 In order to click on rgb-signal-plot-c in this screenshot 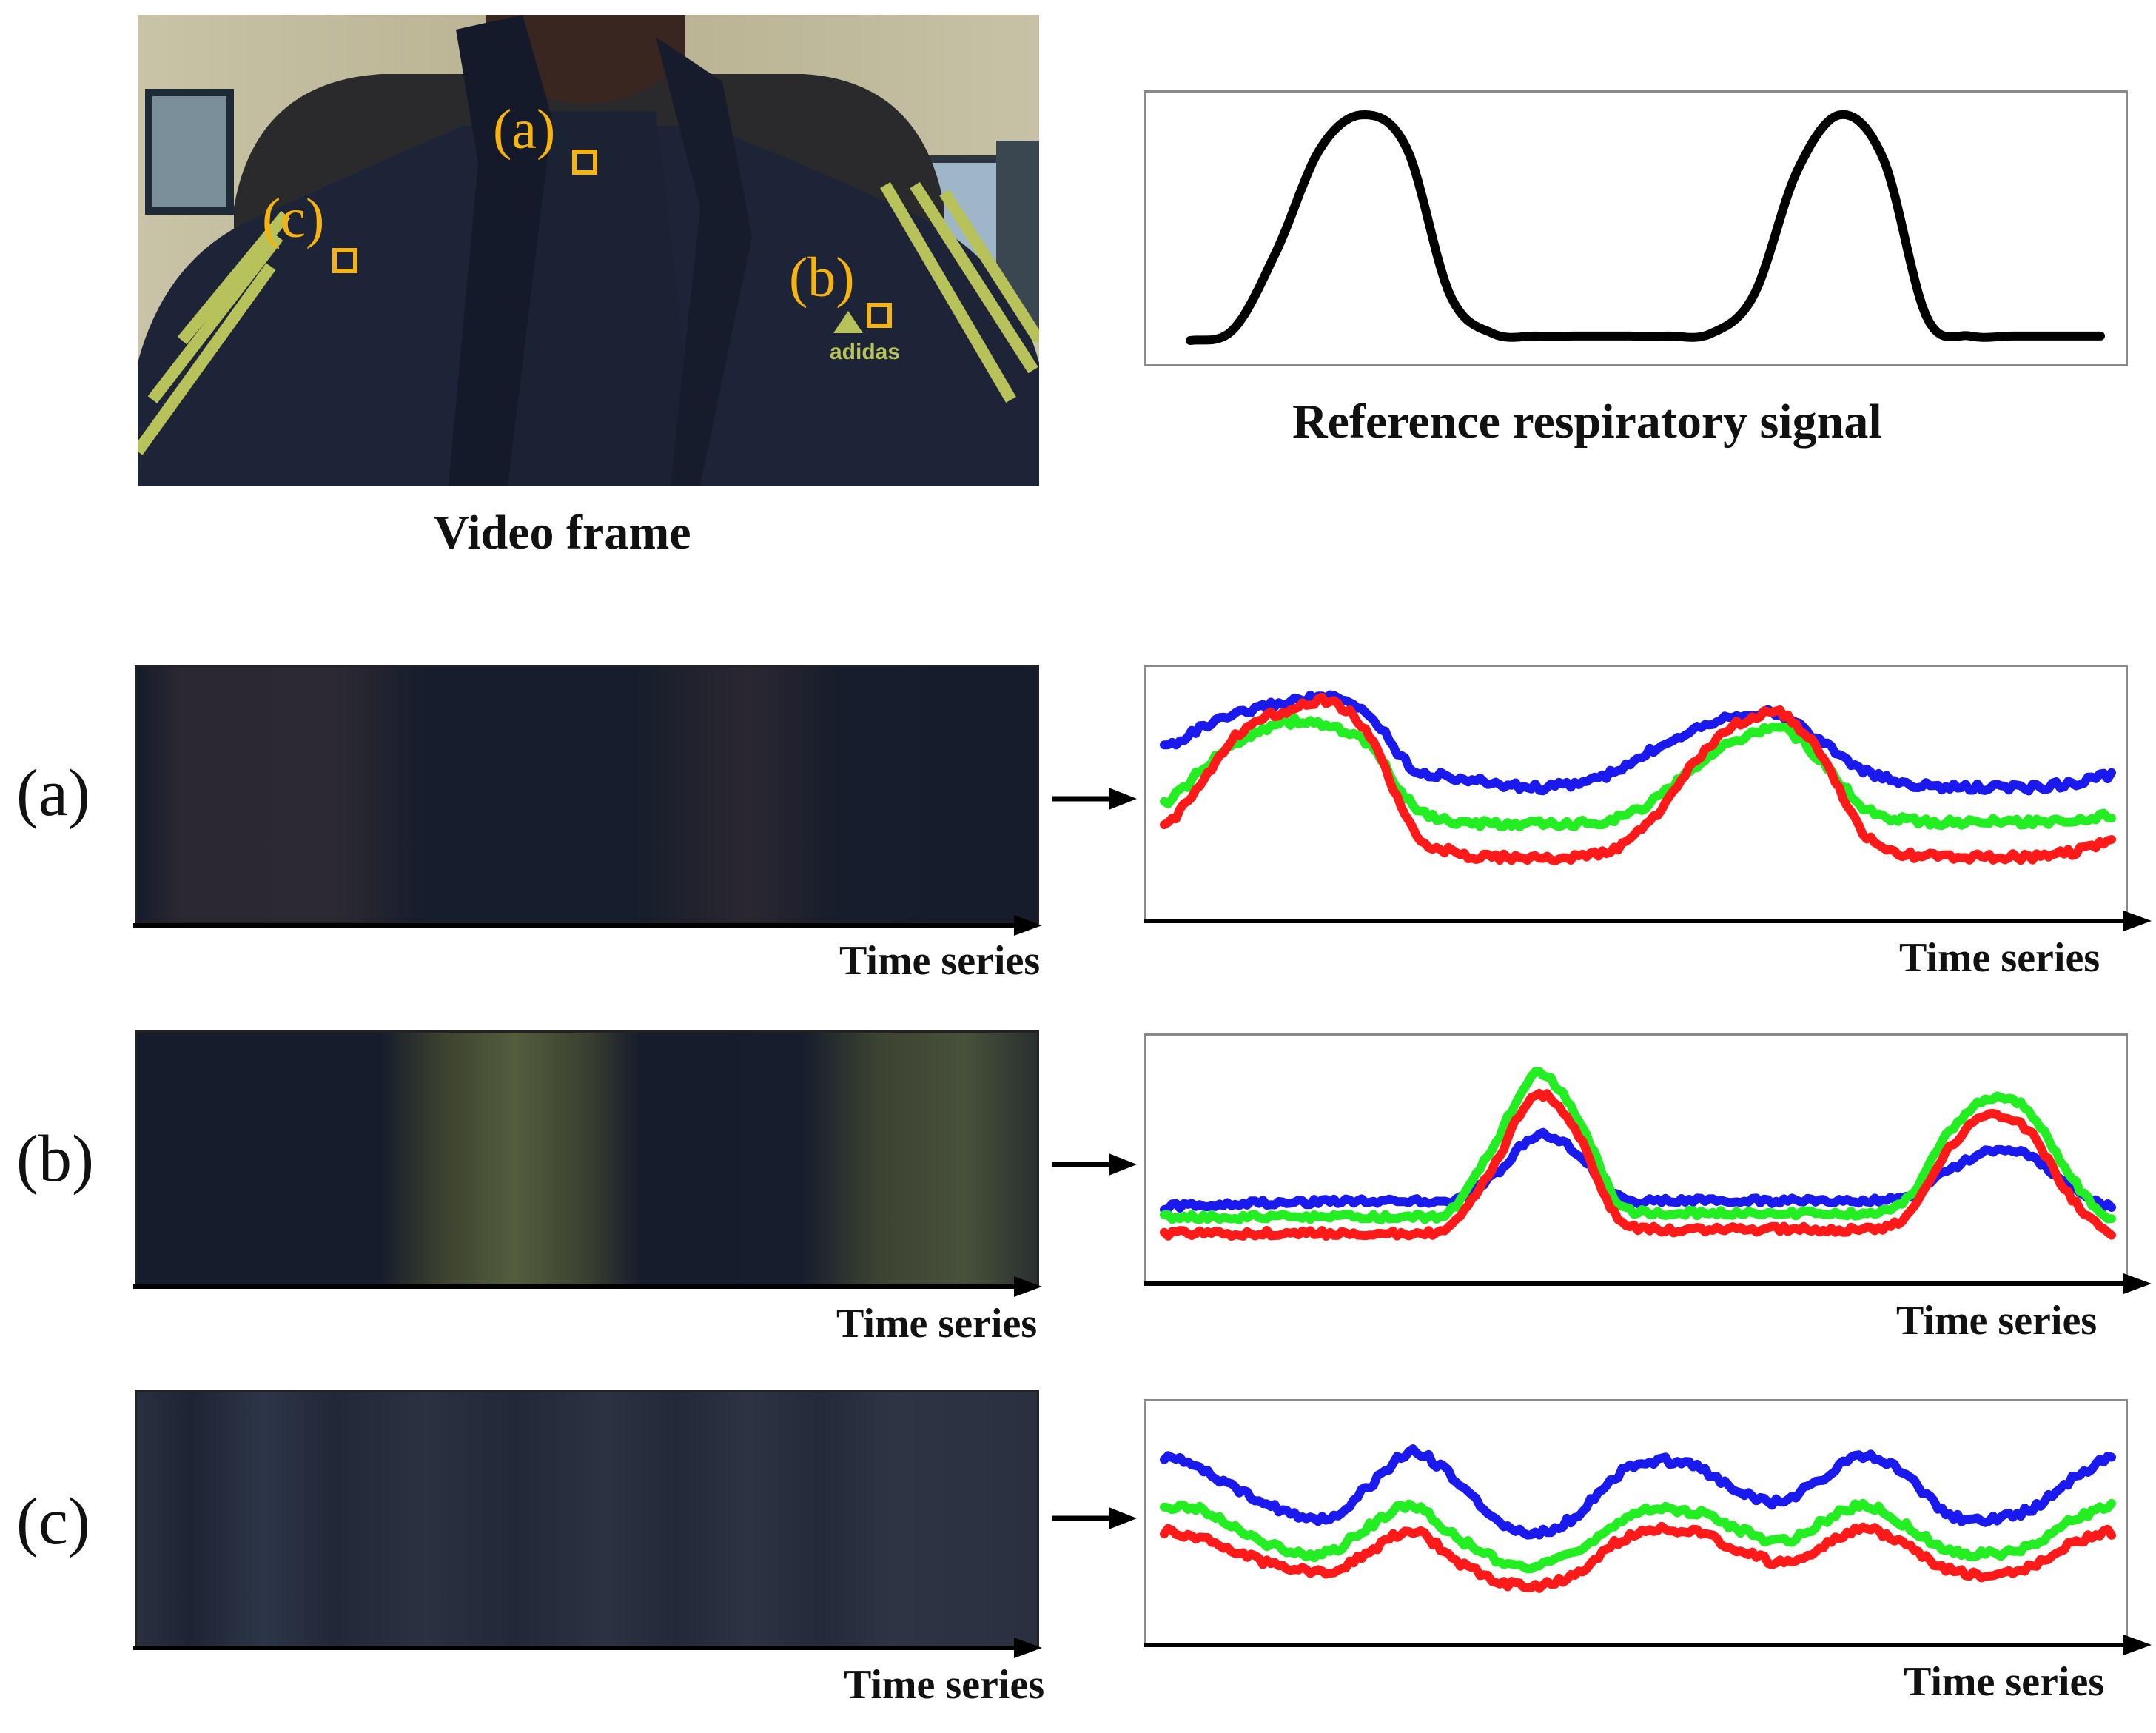, I will do `click(1638, 1518)`.